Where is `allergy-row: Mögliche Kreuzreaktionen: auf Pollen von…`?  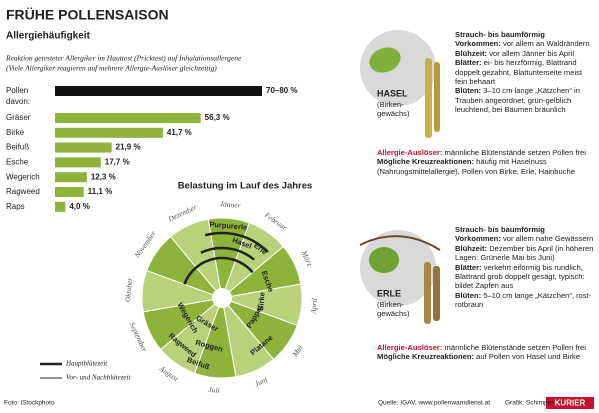
allergy-row: Mögliche Kreuzreaktionen: auf Pollen von… is located at coordinates (486, 356).